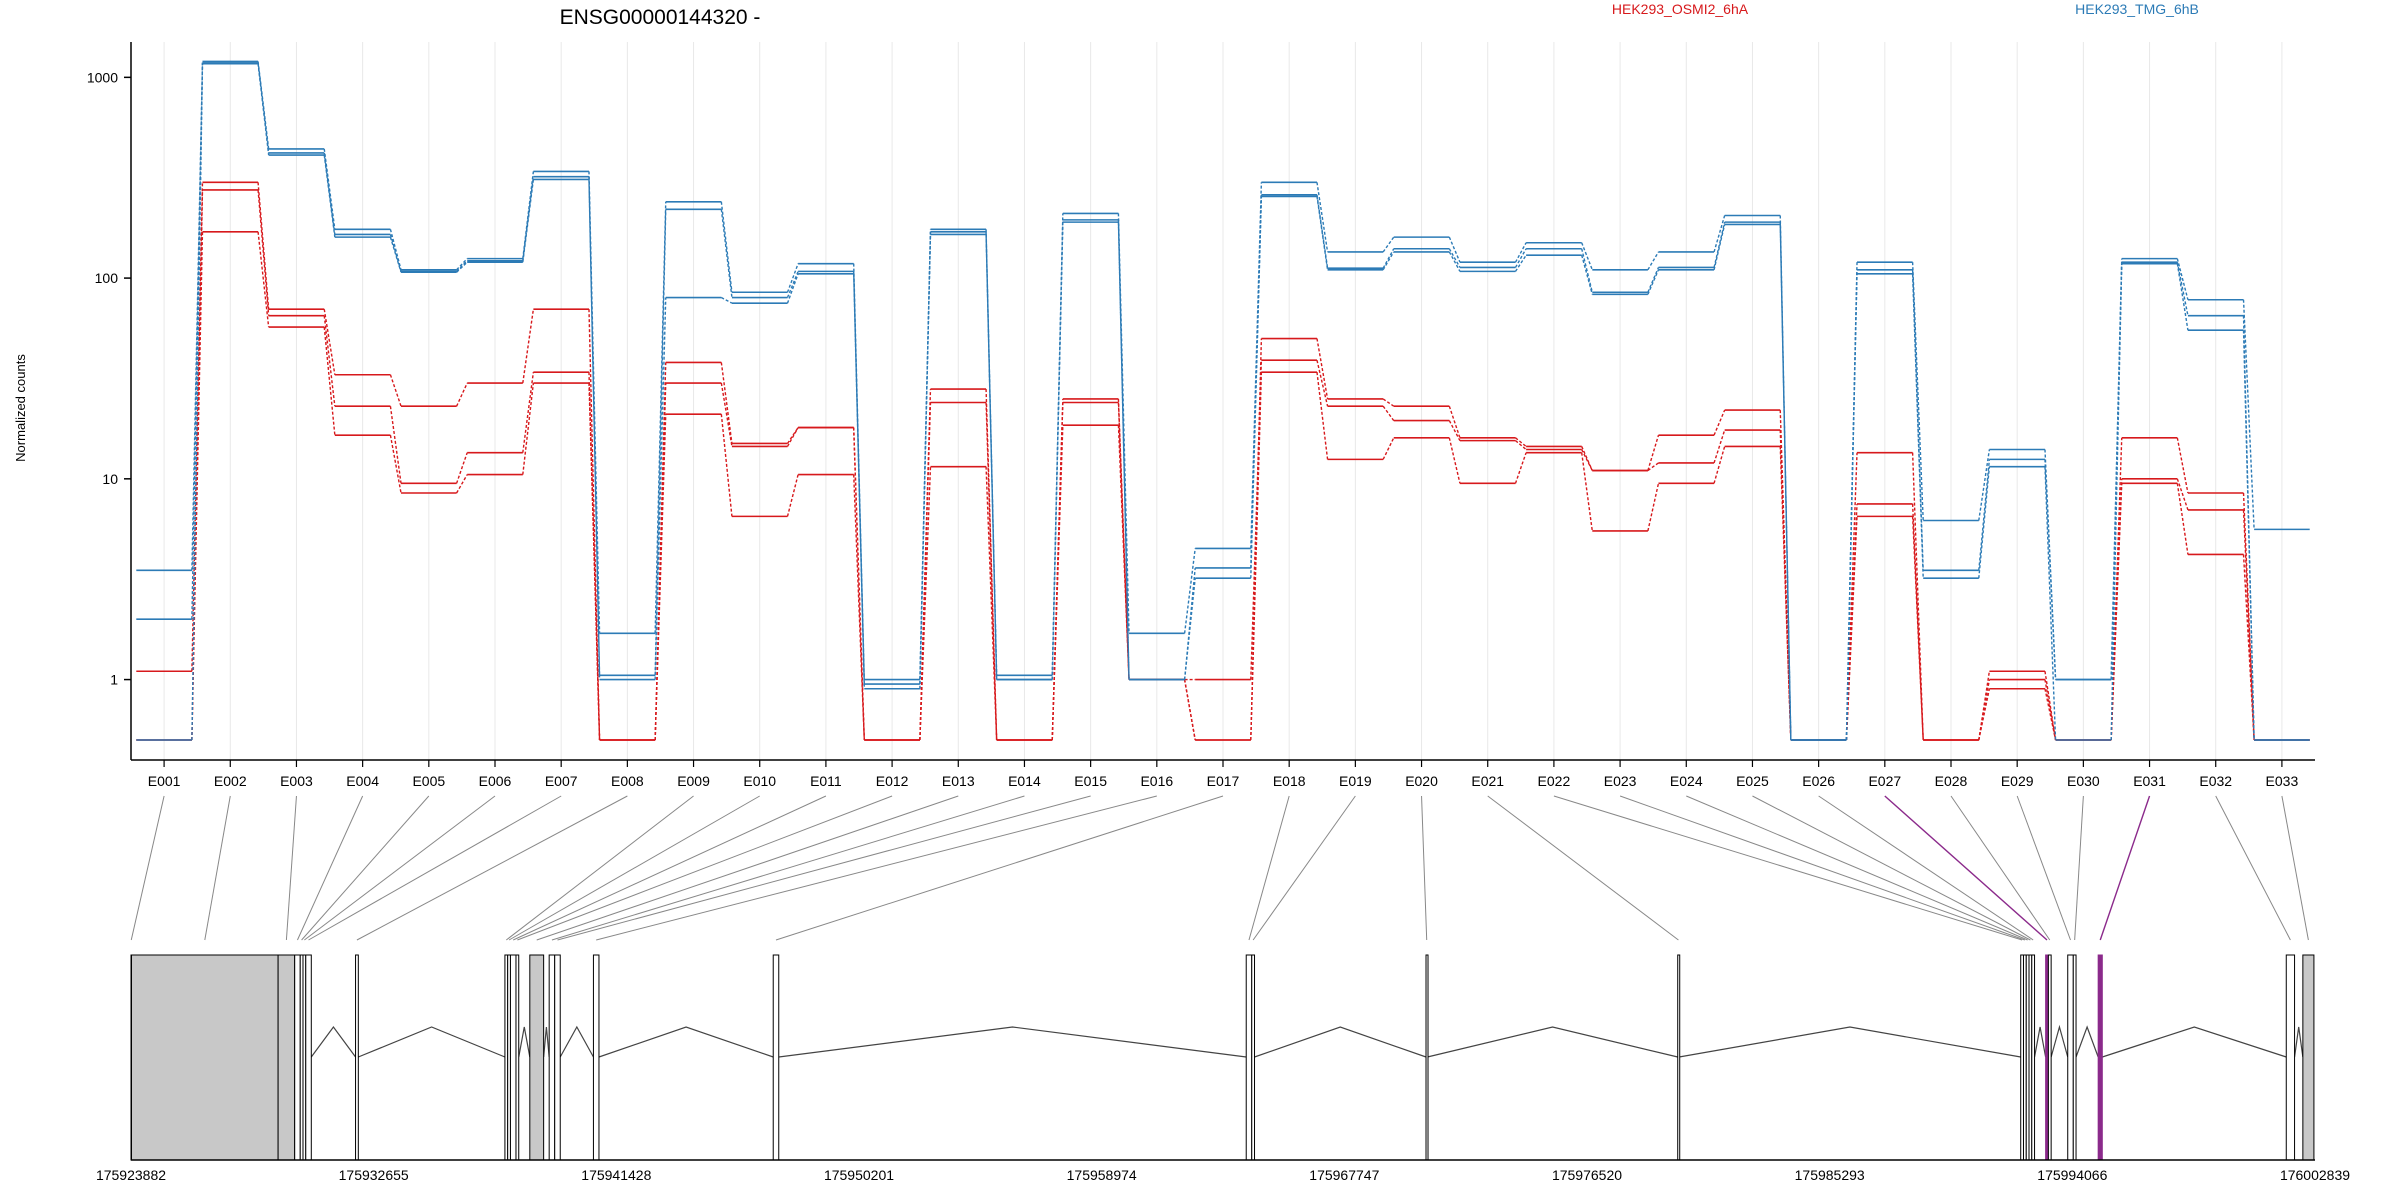 This screenshot has height=1200, width=2400. What do you see at coordinates (1289, 781) in the screenshot?
I see `x-tick-label: E018` at bounding box center [1289, 781].